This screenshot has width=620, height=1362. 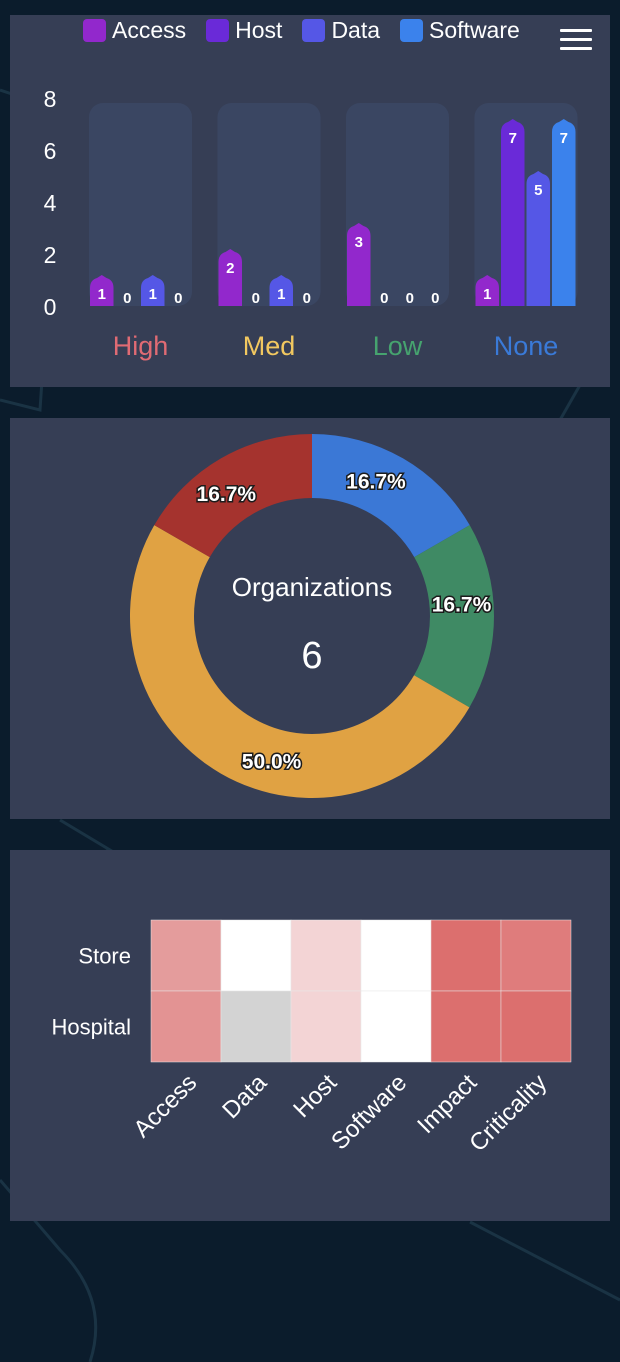 I want to click on y-tick-label: 0, so click(x=50, y=307).